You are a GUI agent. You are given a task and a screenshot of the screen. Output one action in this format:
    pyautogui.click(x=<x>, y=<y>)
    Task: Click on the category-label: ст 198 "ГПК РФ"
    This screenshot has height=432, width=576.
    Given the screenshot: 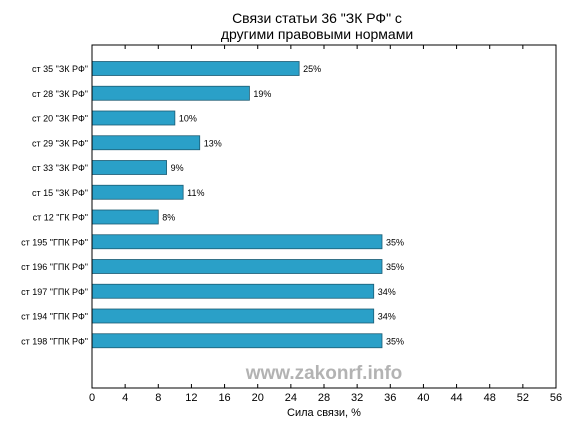 What is the action you would take?
    pyautogui.click(x=54, y=341)
    